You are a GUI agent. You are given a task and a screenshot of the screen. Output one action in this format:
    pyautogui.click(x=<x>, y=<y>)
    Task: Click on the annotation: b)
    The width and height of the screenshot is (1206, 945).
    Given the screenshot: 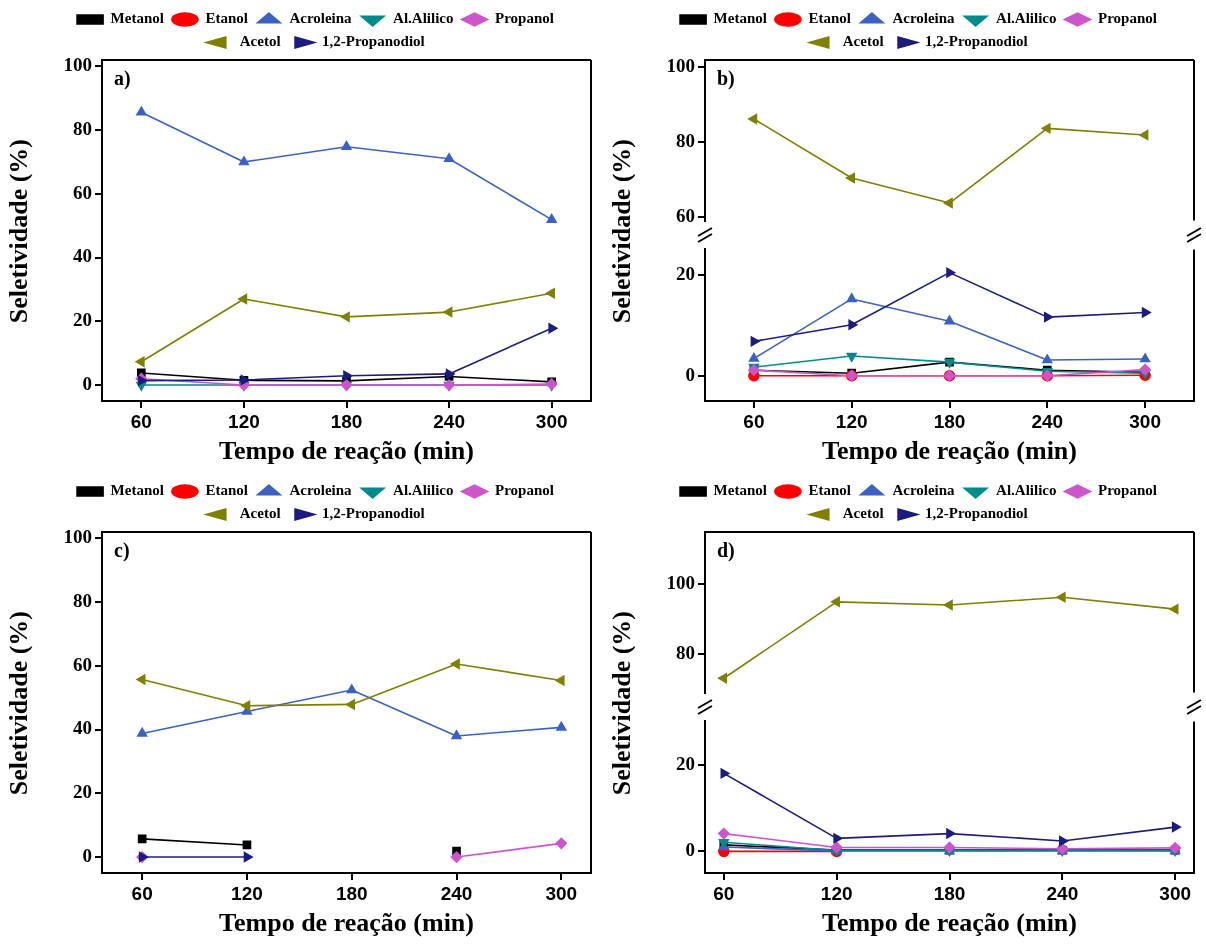 What is the action you would take?
    pyautogui.click(x=726, y=79)
    